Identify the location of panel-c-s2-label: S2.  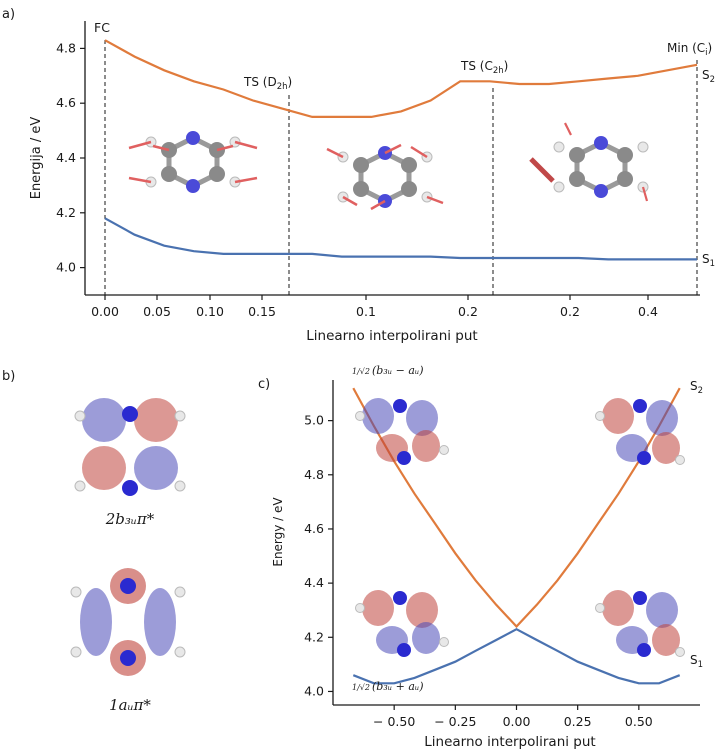
(696, 387).